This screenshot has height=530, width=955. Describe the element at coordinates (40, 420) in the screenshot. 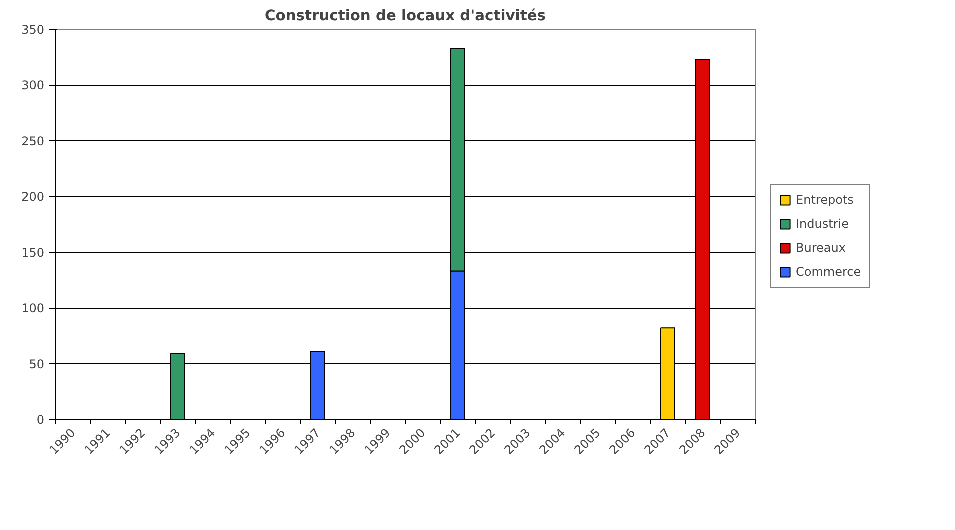

I see `y-tick-label: 0` at that location.